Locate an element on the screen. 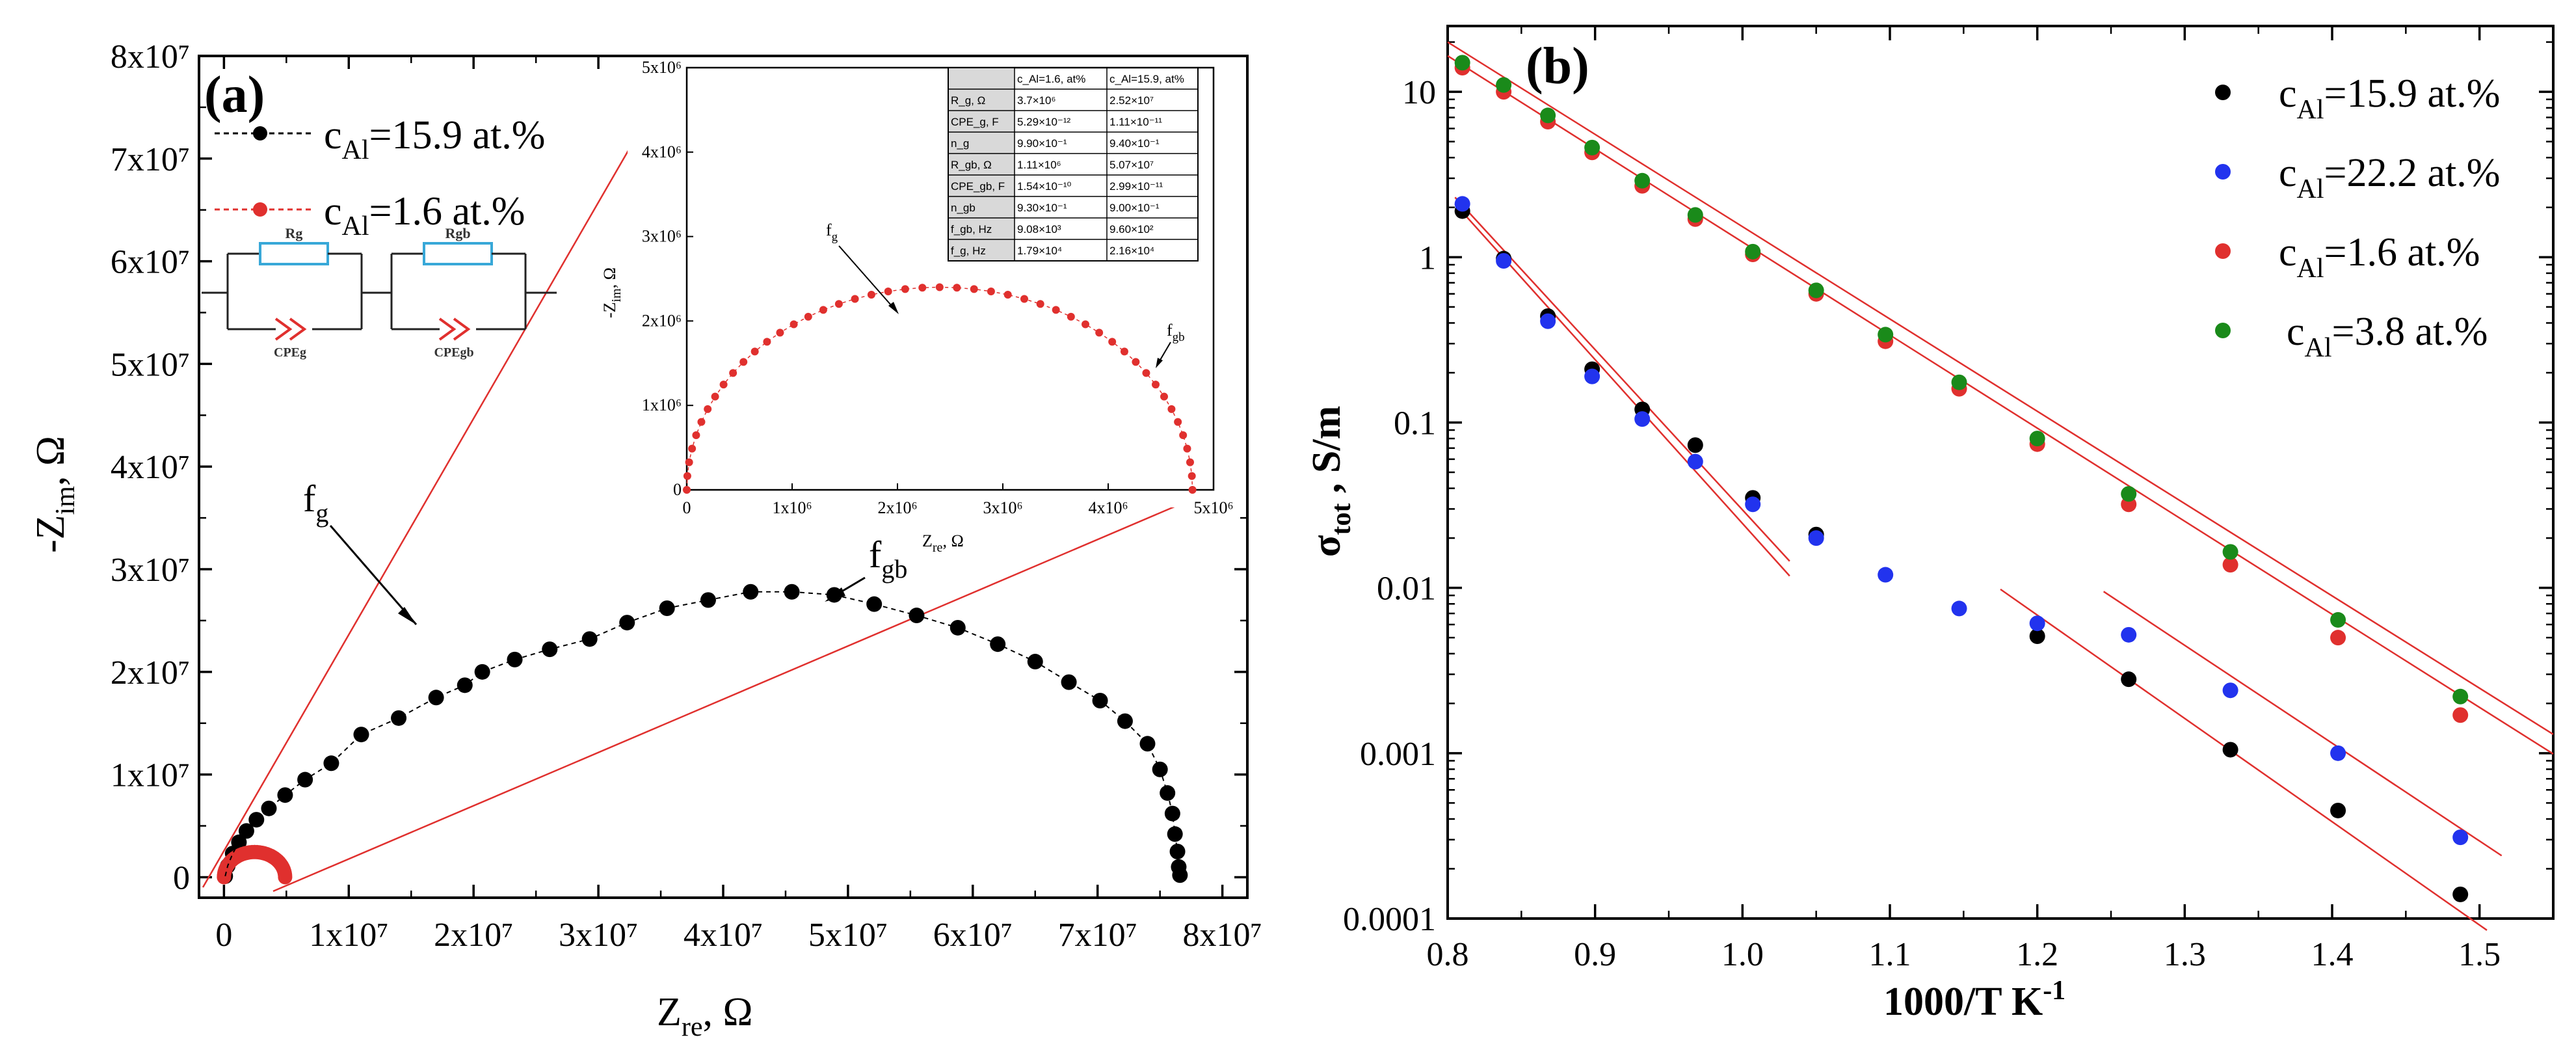  panel-b-x-tick-label: 0.8 is located at coordinates (1448, 954).